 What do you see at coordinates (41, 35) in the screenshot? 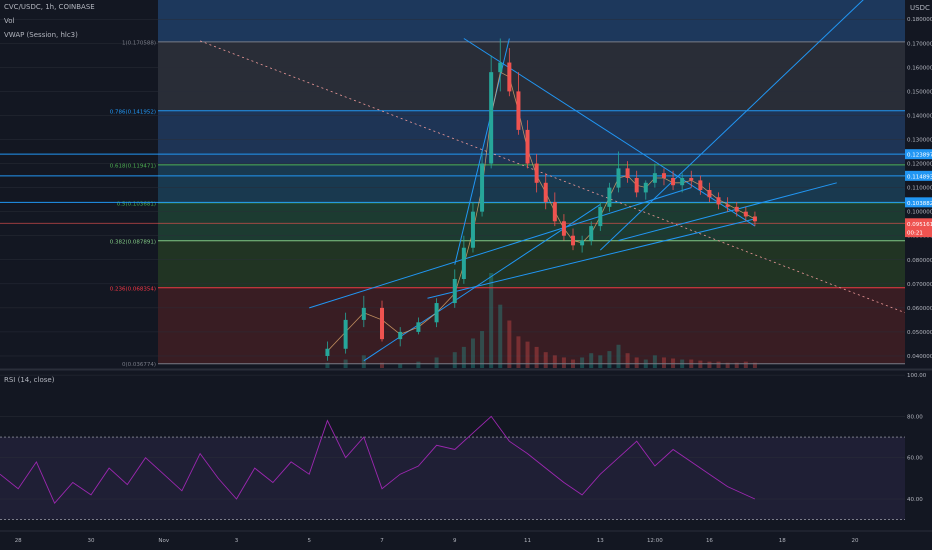
I see `vwap-legend: VWAP (Session, hlc3)` at bounding box center [41, 35].